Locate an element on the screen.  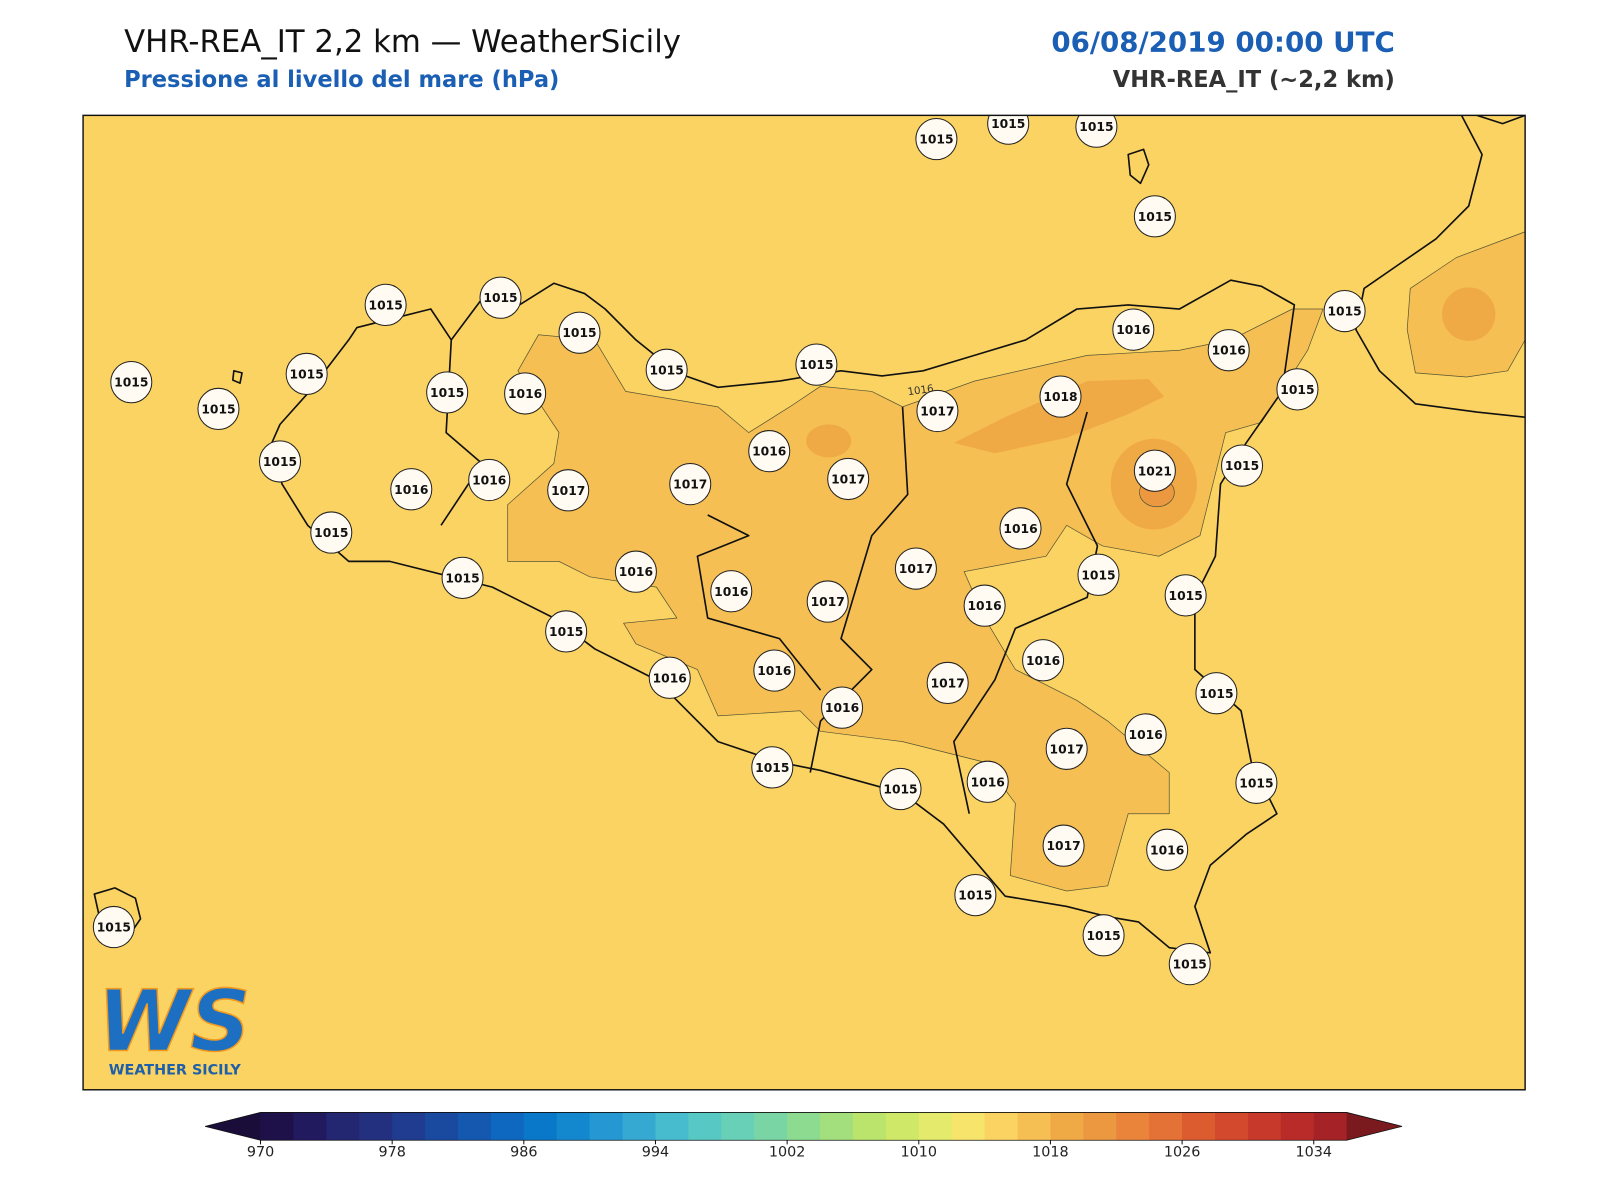
calabria-coastline is located at coordinates (1501, 120).